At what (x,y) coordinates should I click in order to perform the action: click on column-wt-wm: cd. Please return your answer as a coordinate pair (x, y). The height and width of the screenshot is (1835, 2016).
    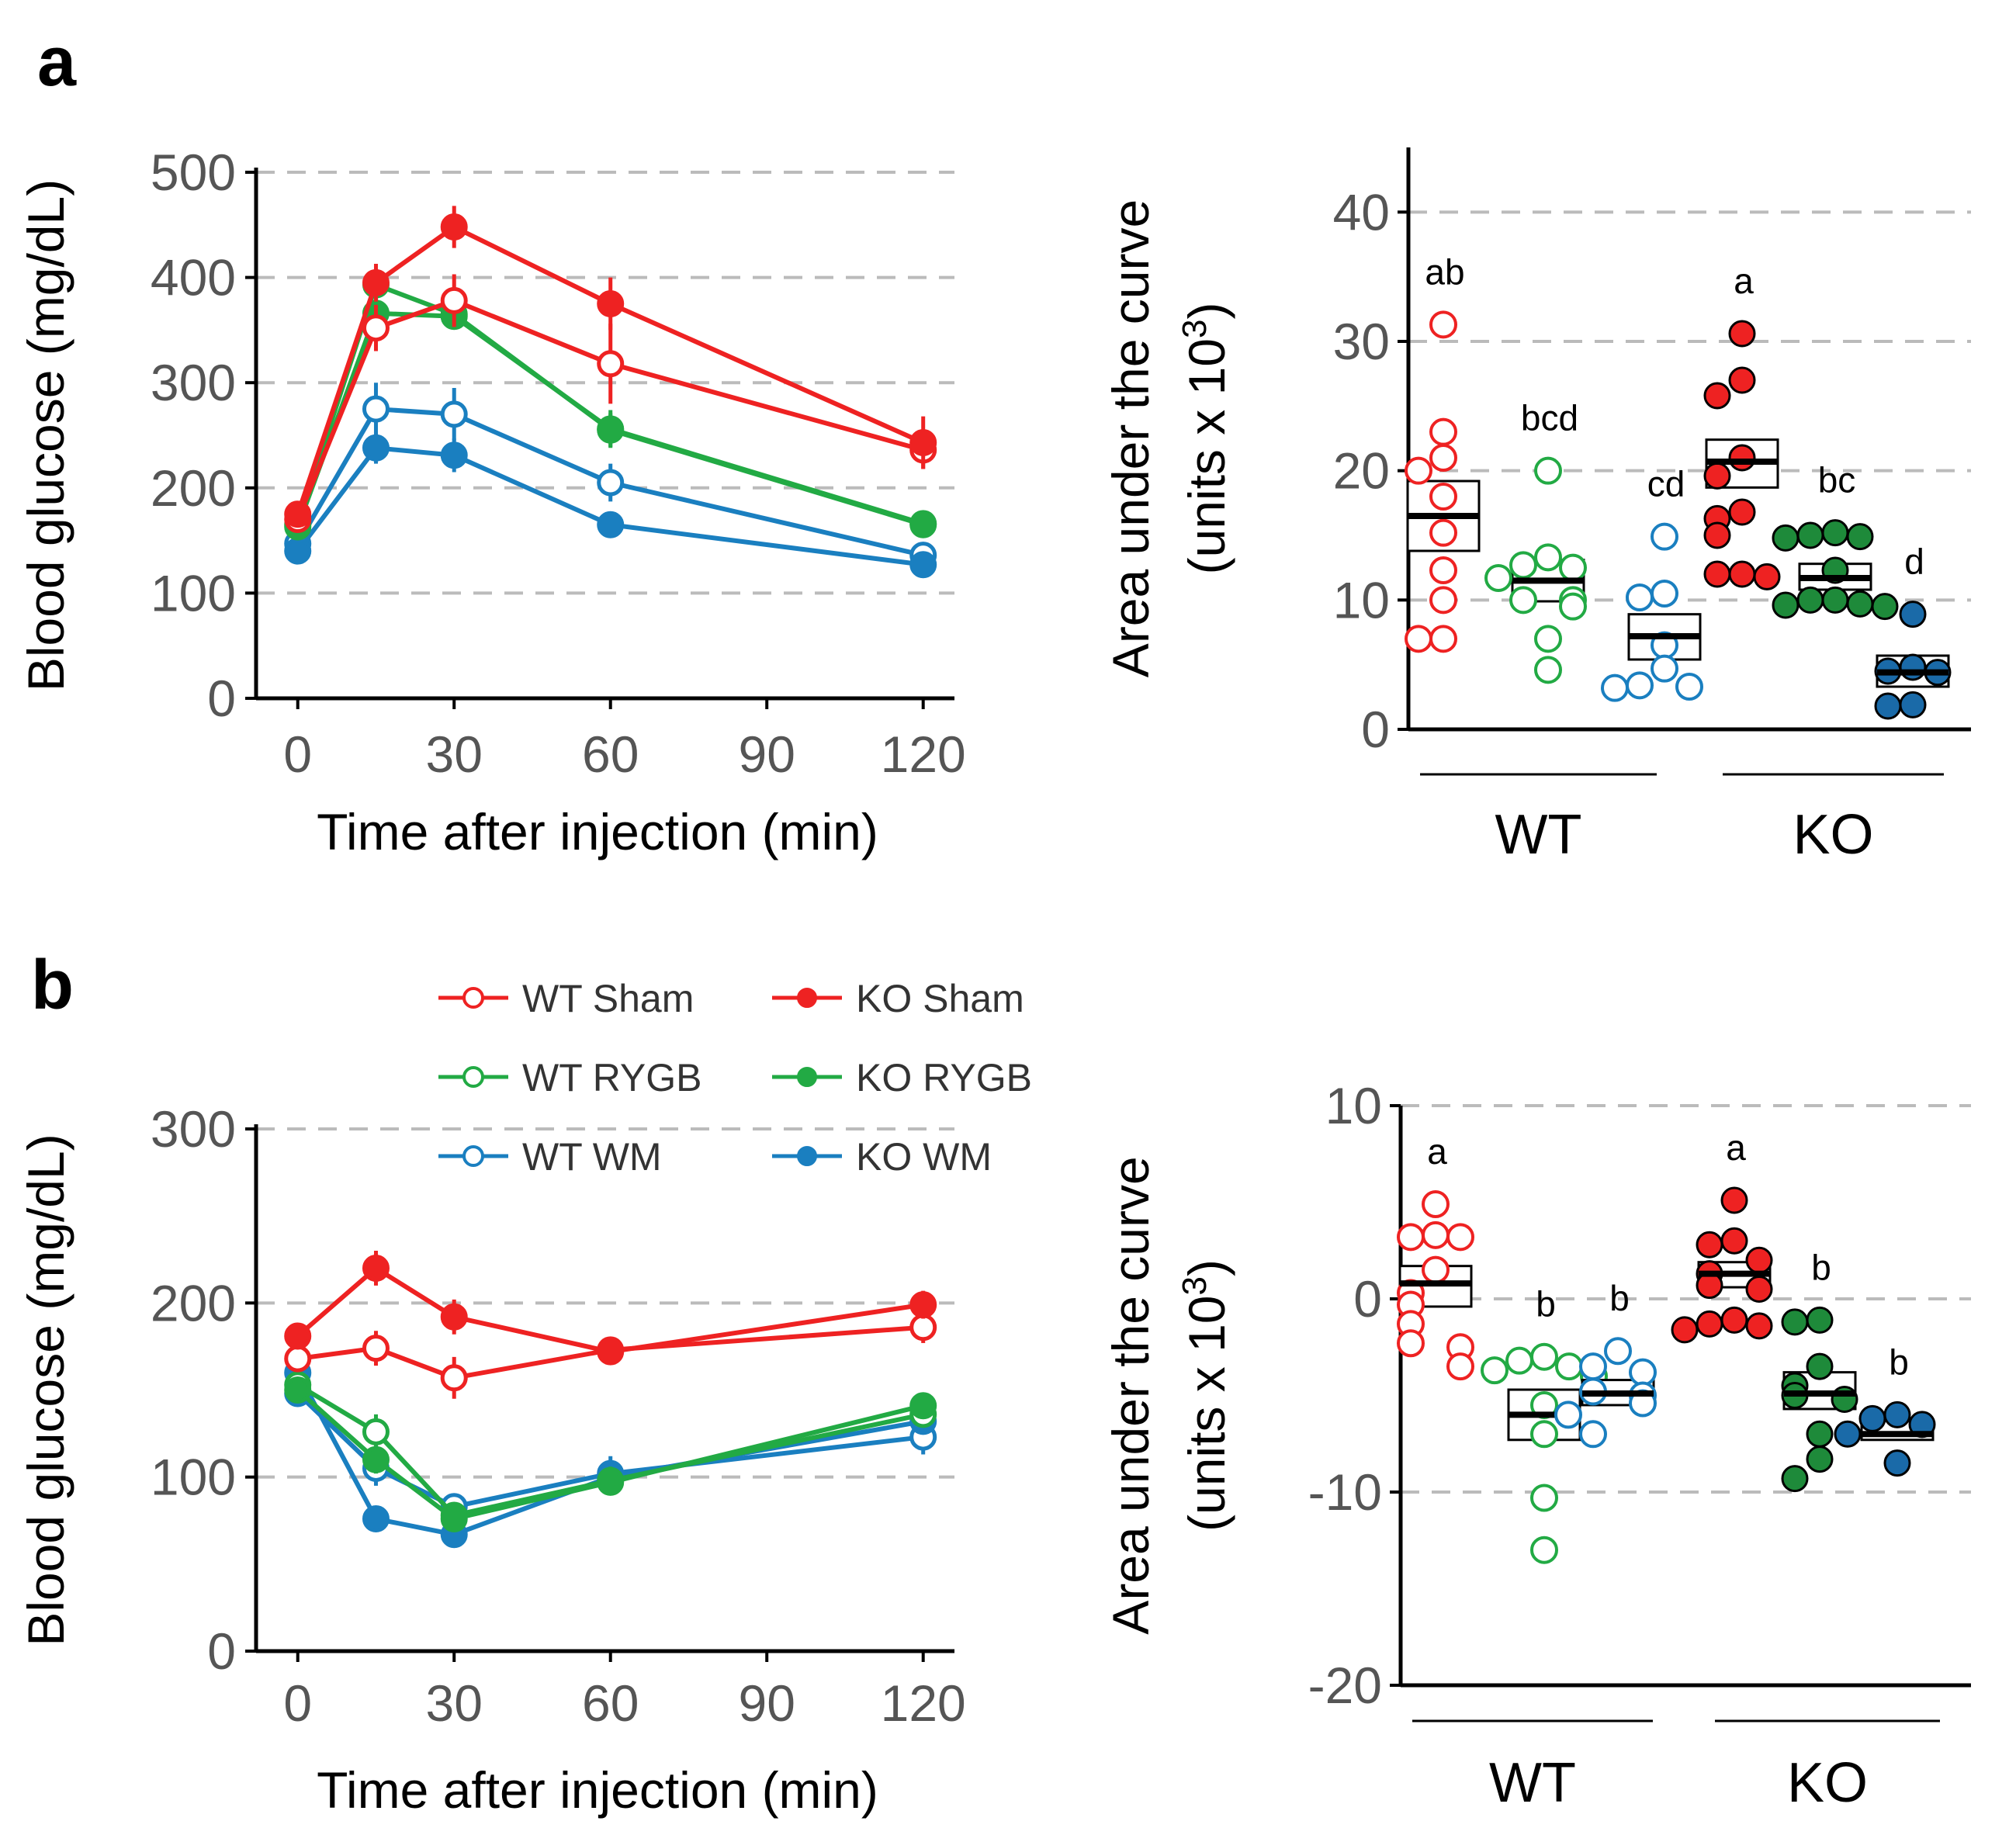
    Looking at the image, I should click on (1652, 583).